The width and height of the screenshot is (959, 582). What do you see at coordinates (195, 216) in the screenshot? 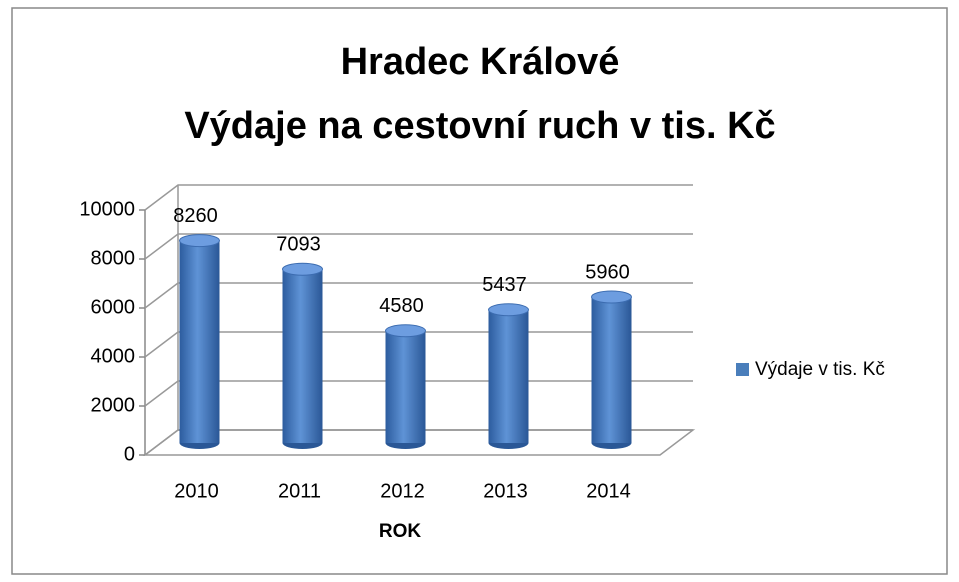
I see `data-label: 8260` at bounding box center [195, 216].